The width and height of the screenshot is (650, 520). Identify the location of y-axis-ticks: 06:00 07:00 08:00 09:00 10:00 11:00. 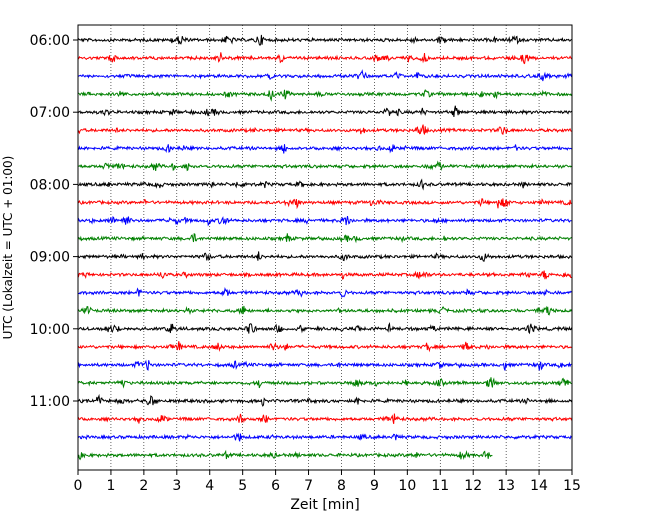
(54, 221).